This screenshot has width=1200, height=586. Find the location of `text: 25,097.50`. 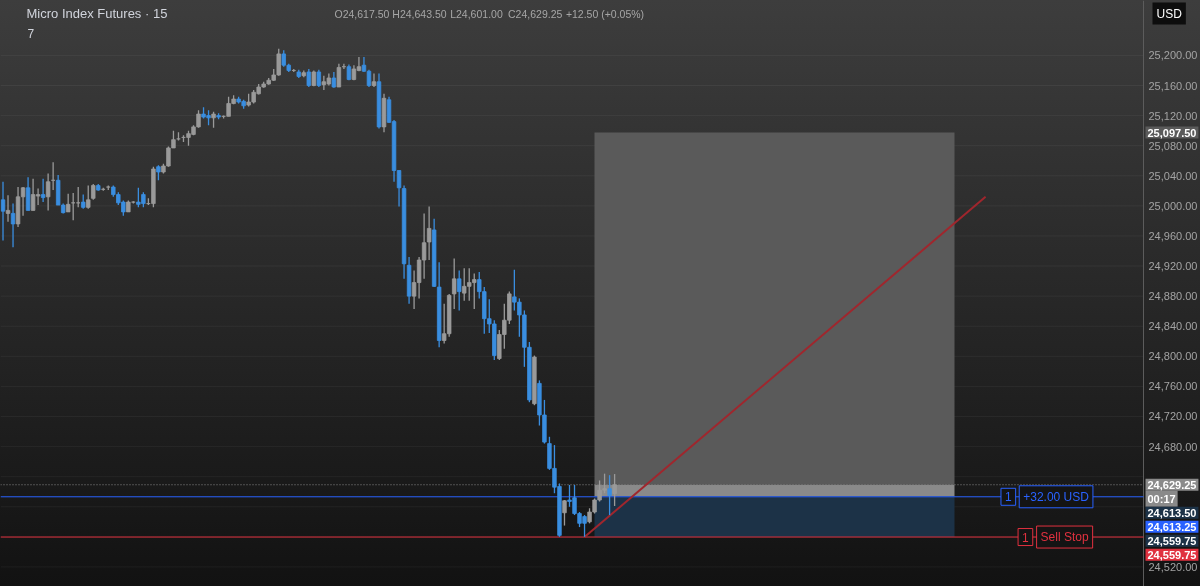

text: 25,097.50 is located at coordinates (1172, 132).